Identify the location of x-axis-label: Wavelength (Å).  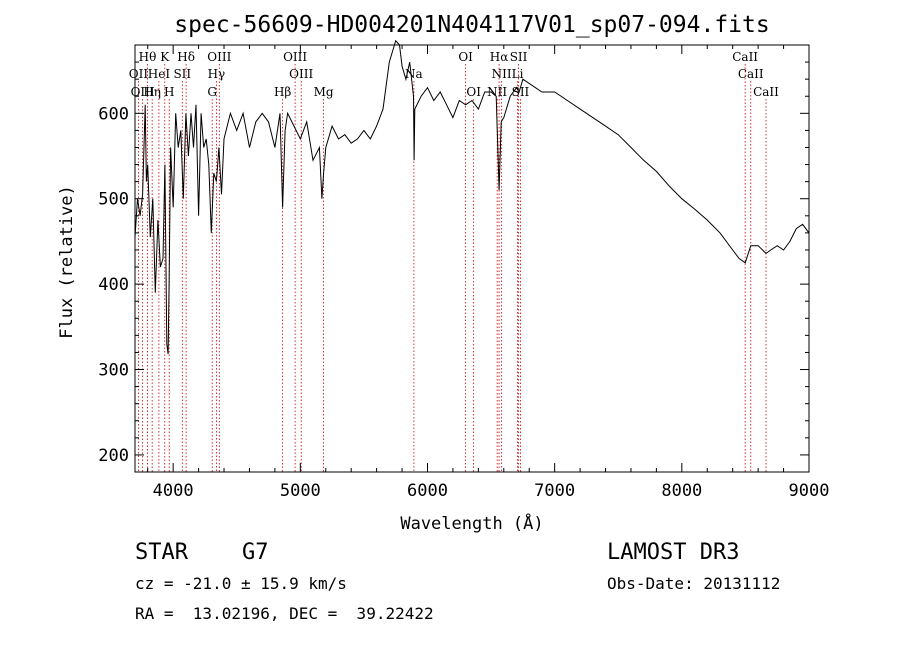
(471, 523).